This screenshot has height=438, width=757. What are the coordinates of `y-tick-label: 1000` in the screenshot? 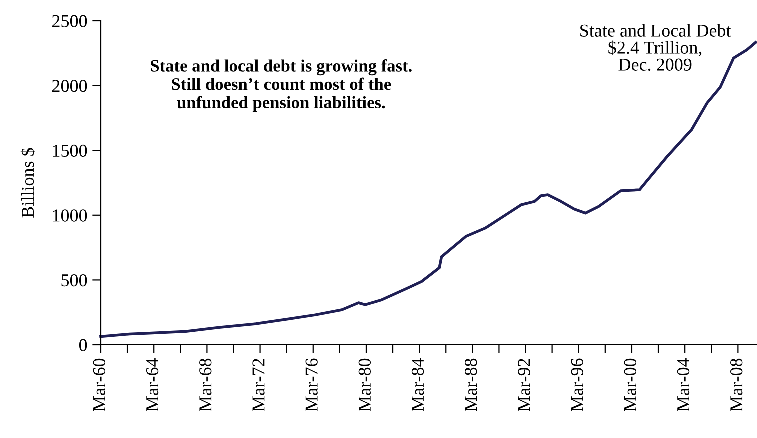 It's located at (70, 216).